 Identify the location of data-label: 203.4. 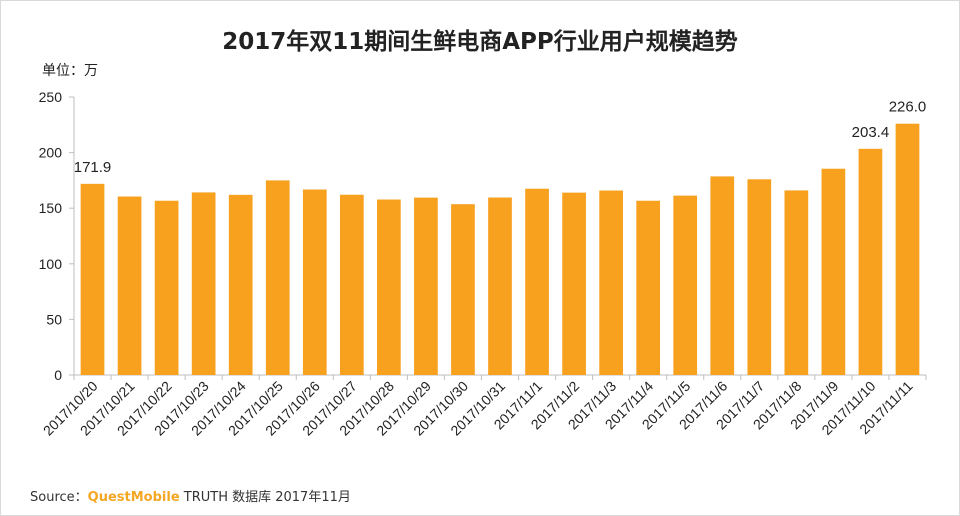
(871, 132).